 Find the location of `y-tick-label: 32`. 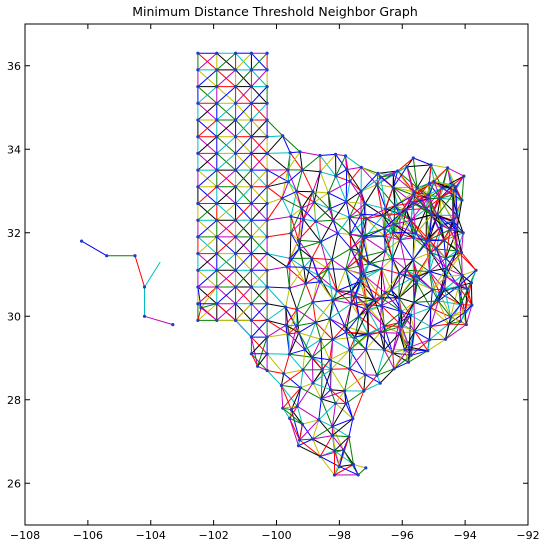

y-tick-label: 32 is located at coordinates (14, 233).